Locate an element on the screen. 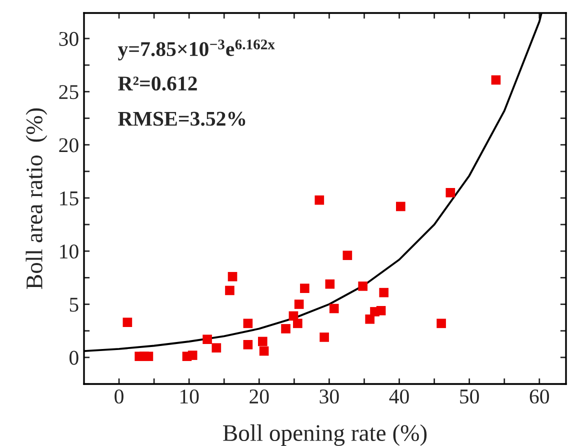 Image resolution: width=577 pixels, height=446 pixels. x-tick-label: 40 is located at coordinates (399, 396).